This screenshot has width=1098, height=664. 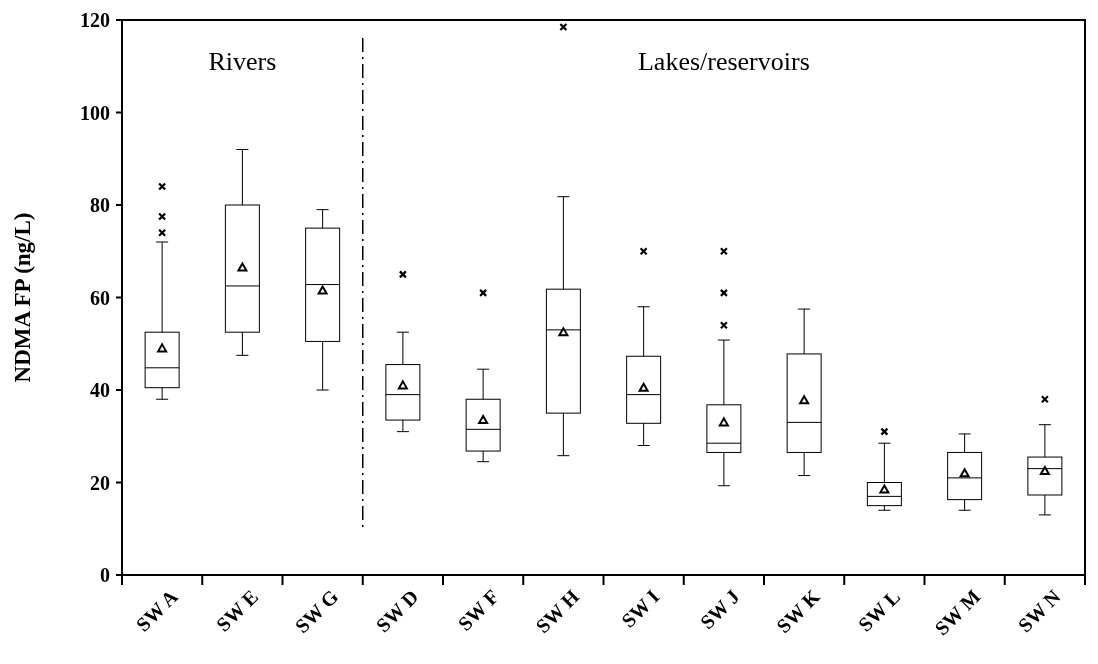 I want to click on x-tick-label: SW L, so click(x=879, y=610).